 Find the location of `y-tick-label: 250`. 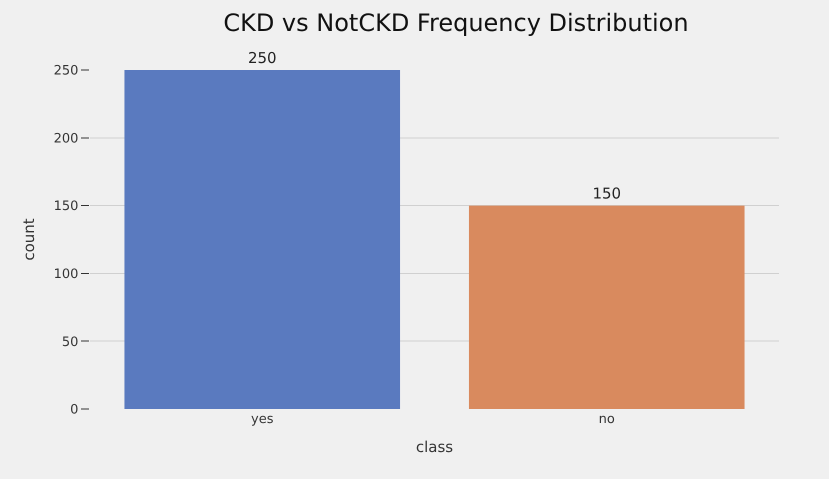

y-tick-label: 250 is located at coordinates (66, 71).